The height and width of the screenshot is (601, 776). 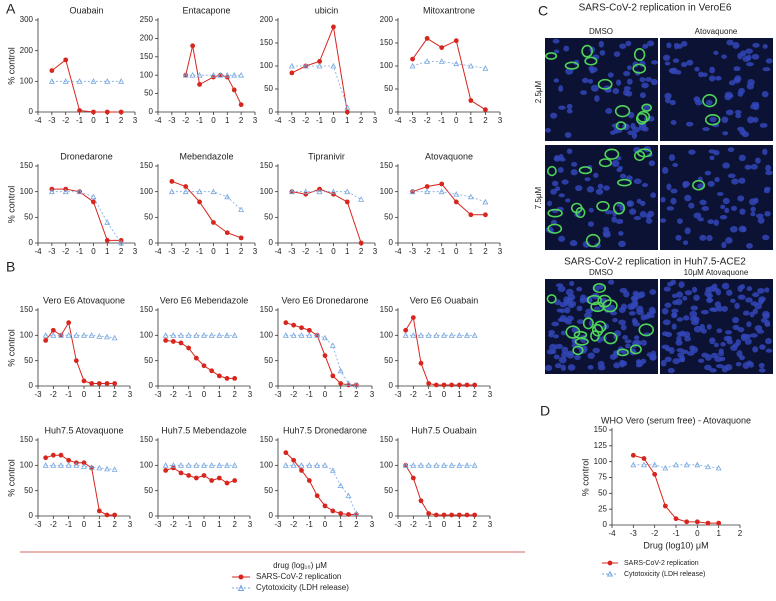 I want to click on x-tick-label: 1, so click(x=471, y=120).